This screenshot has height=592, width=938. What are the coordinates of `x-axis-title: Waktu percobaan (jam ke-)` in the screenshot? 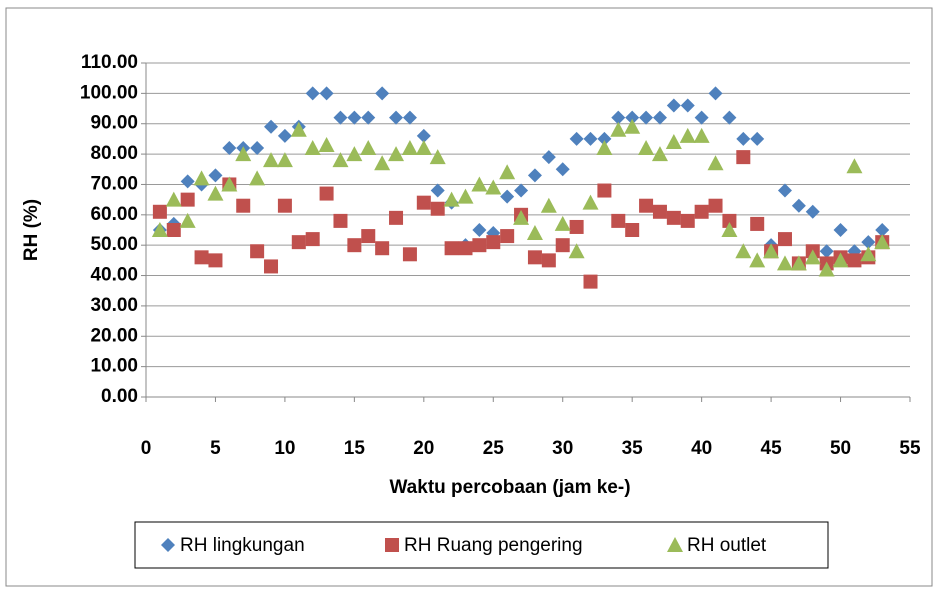 It's located at (509, 487).